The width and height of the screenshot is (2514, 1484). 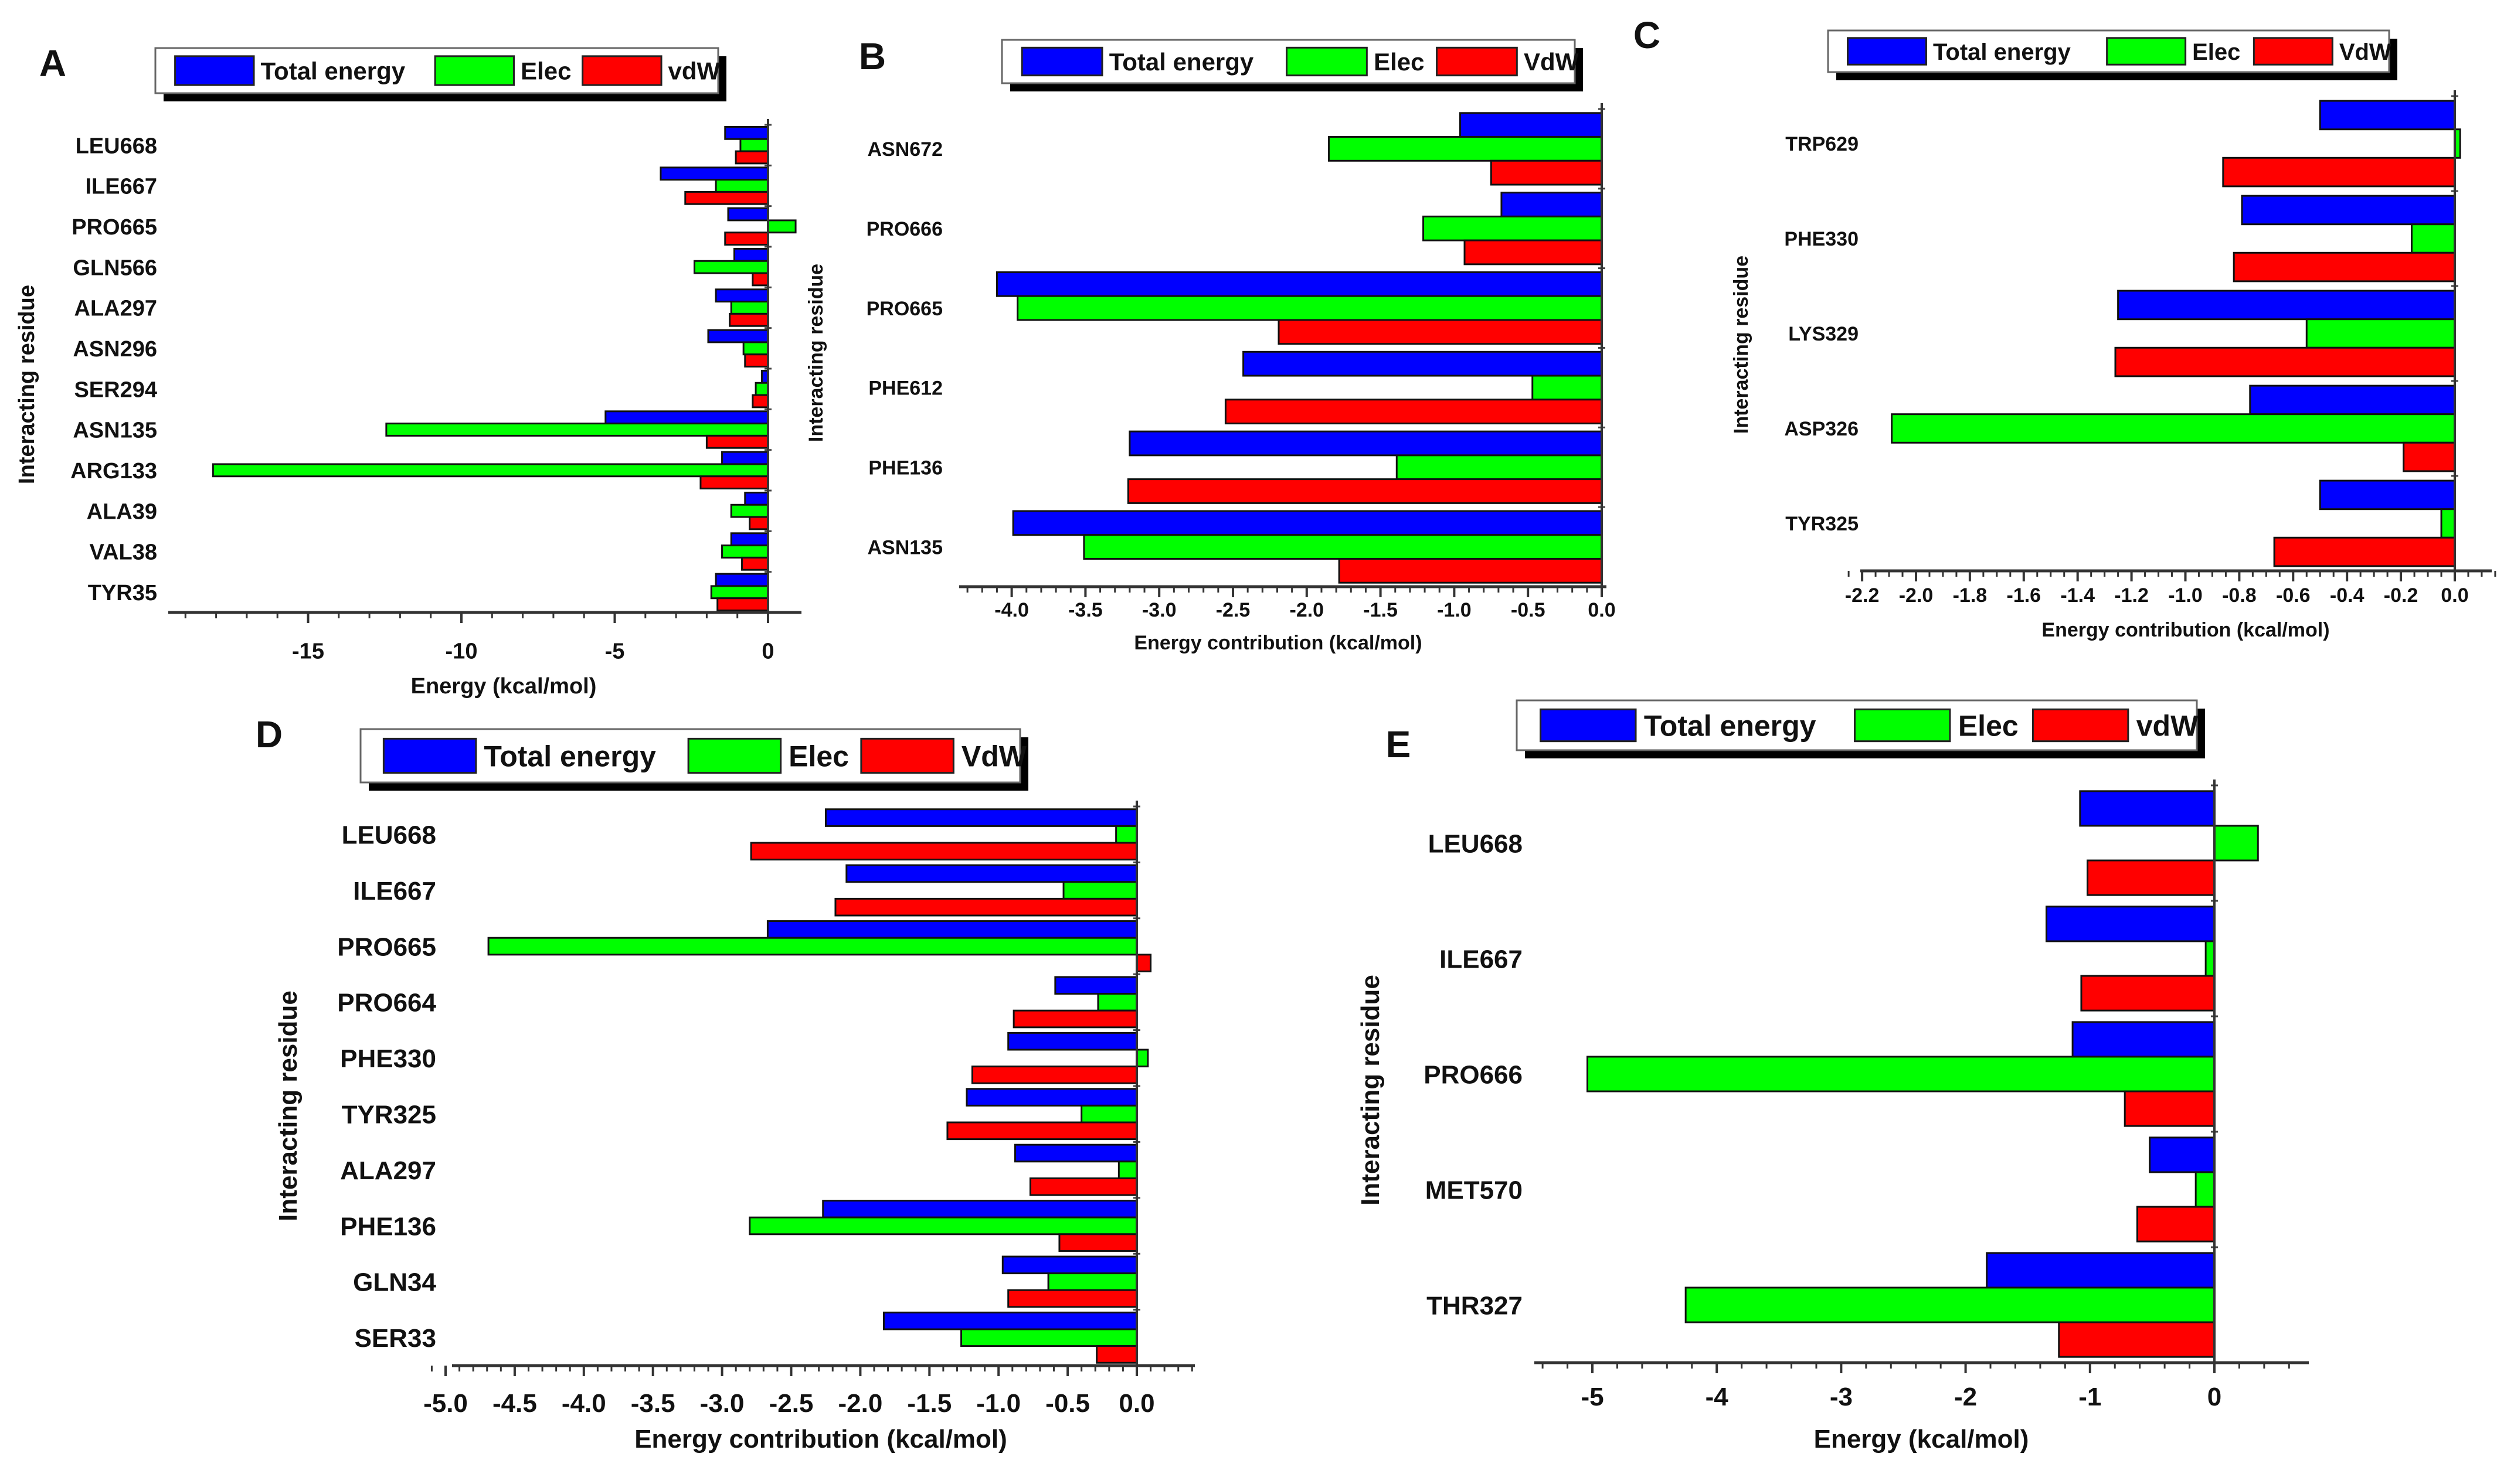 What do you see at coordinates (491, 471) in the screenshot?
I see `bar-elec-arg133` at bounding box center [491, 471].